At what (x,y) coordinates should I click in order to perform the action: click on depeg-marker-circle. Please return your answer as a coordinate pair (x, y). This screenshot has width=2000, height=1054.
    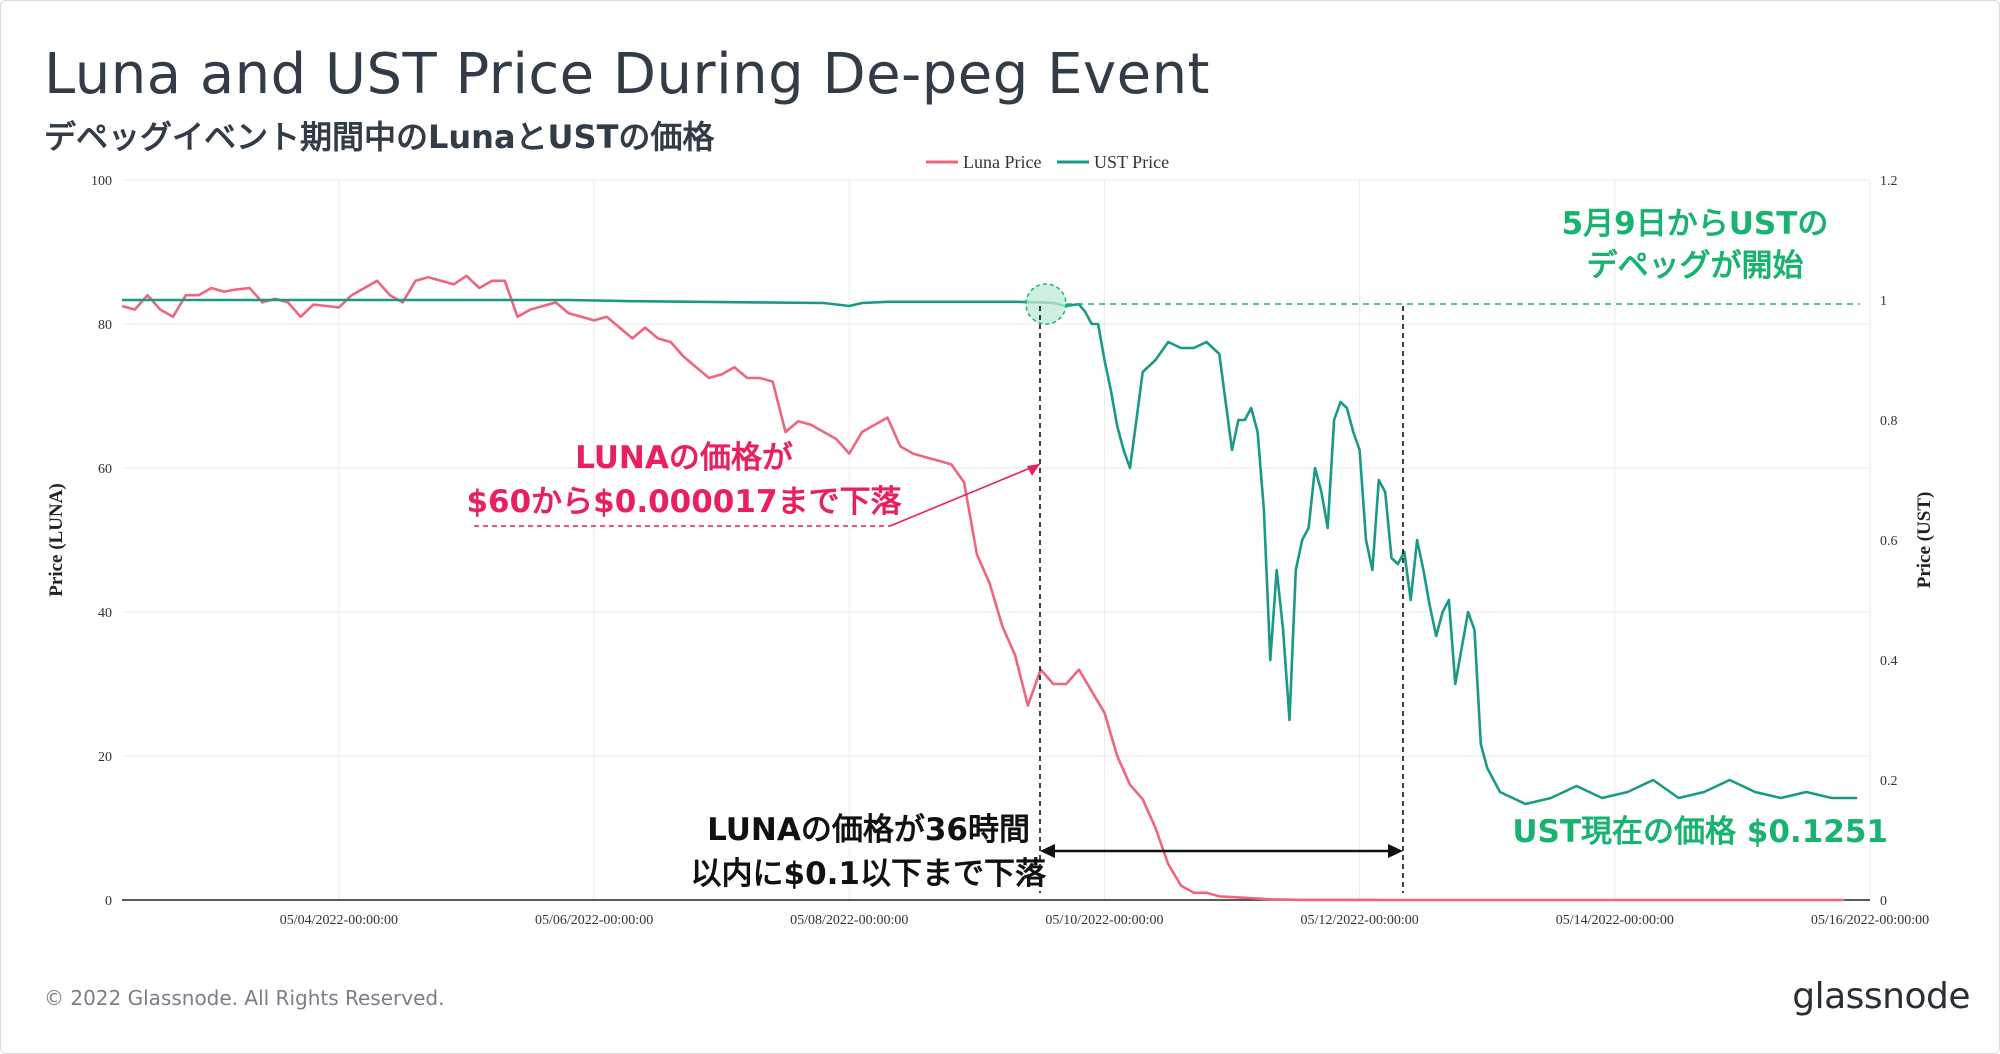
    Looking at the image, I should click on (1046, 304).